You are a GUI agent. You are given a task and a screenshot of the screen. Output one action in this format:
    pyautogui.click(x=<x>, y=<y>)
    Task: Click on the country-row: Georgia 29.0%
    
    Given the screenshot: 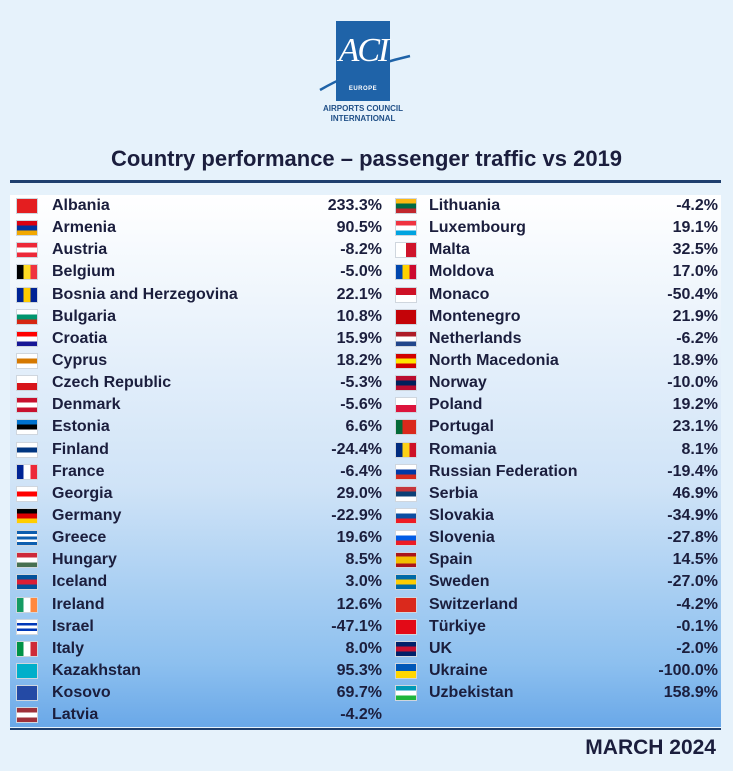 What is the action you would take?
    pyautogui.click(x=198, y=494)
    